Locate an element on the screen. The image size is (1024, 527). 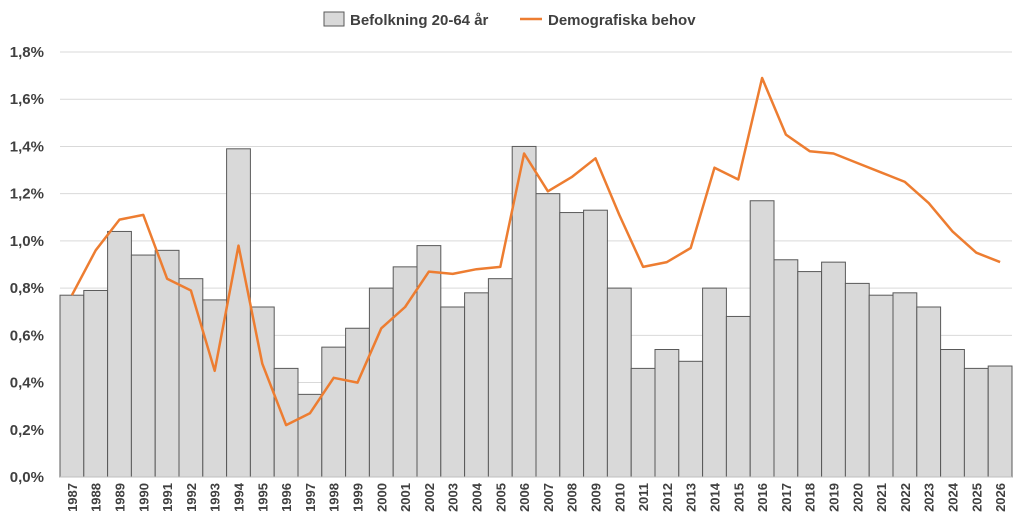
x-tick-label: 2000 is located at coordinates (381, 497).